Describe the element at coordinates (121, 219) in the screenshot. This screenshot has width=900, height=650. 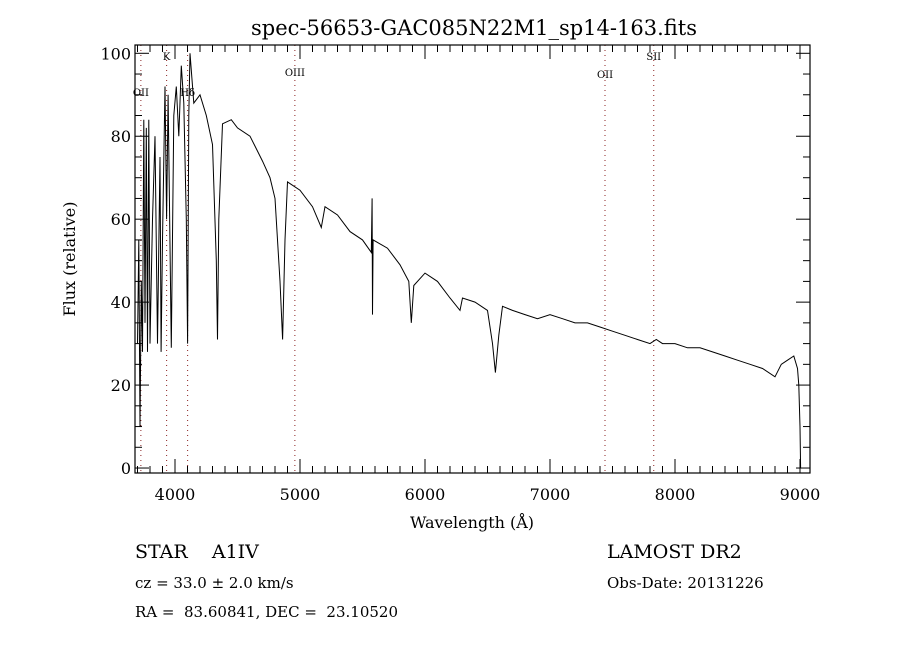
I see `y-tick-label: 60` at that location.